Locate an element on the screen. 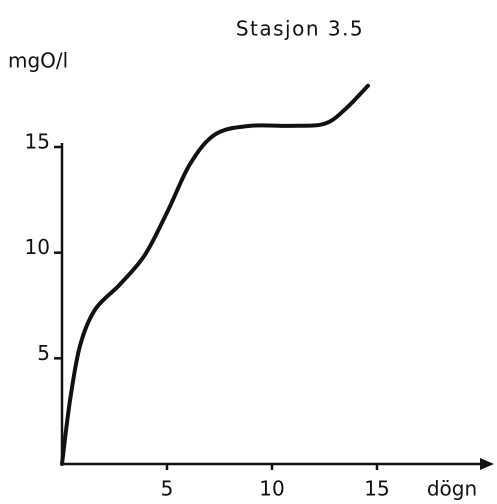  x-axis-label: dögn is located at coordinates (452, 489).